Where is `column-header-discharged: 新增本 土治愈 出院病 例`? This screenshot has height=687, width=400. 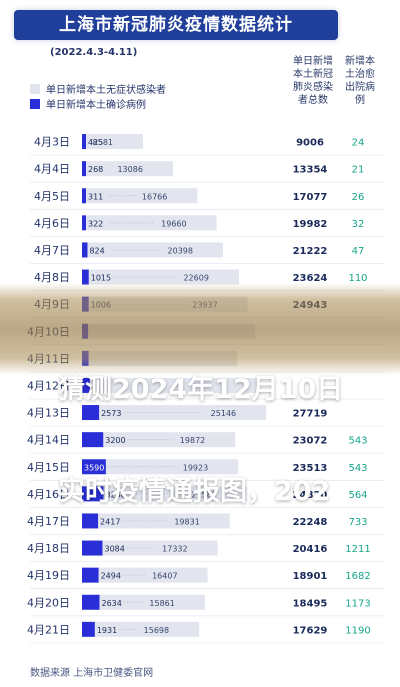 column-header-discharged: 新增本 土治愈 出院病 例 is located at coordinates (360, 81).